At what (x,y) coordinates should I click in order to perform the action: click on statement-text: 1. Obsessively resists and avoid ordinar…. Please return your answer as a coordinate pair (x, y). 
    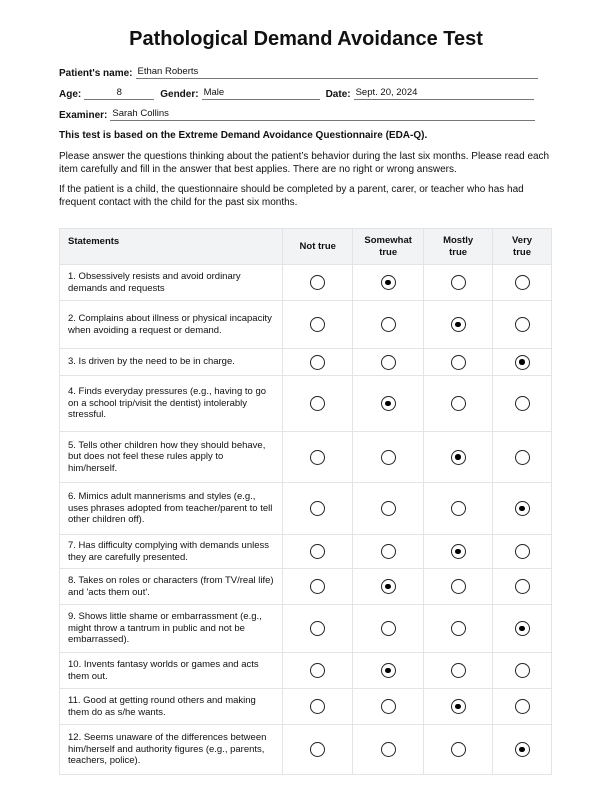
    Looking at the image, I should click on (171, 282).